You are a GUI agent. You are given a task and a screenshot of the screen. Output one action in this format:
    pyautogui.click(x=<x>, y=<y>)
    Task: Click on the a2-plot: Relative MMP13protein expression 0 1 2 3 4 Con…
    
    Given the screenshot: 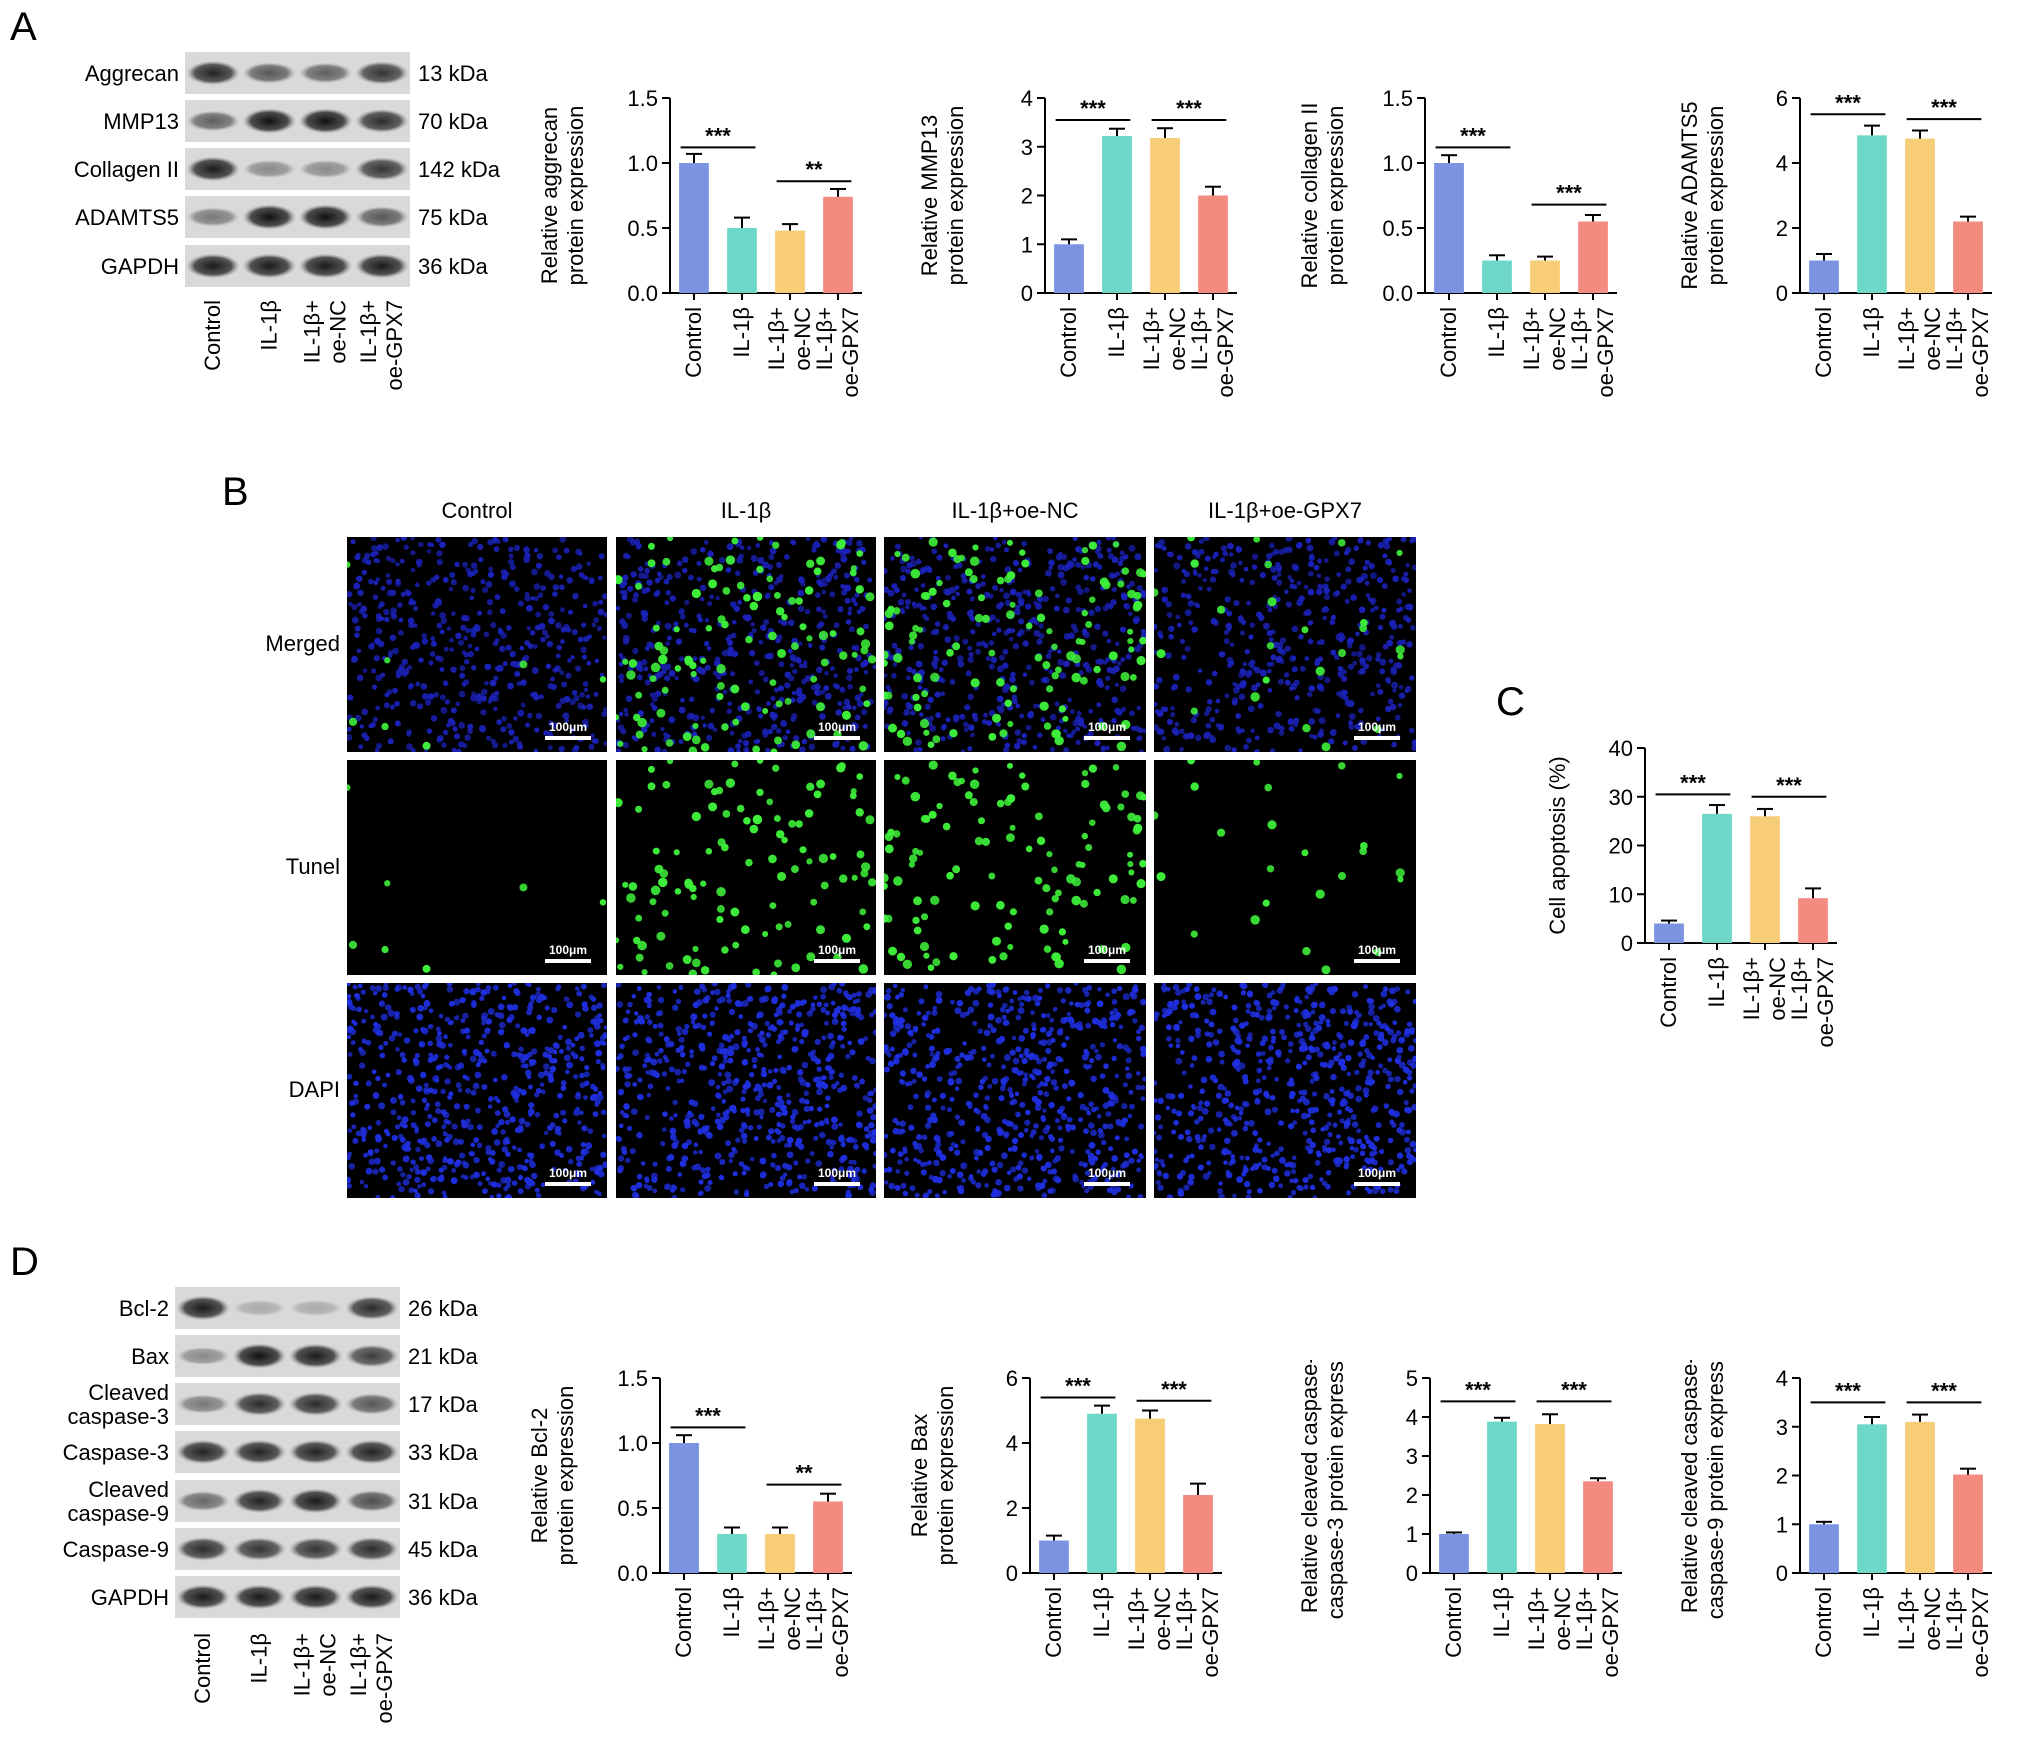 What is the action you would take?
    pyautogui.click(x=1079, y=242)
    